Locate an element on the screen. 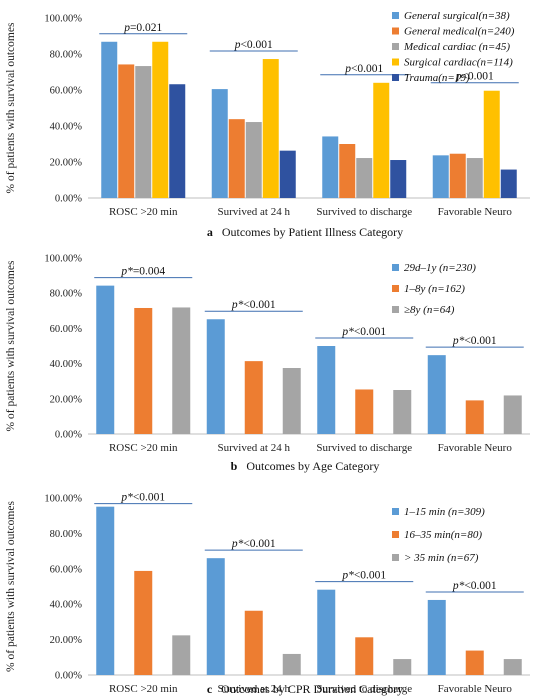 The width and height of the screenshot is (550, 700). bar-a-s4-c1 is located at coordinates (287, 174).